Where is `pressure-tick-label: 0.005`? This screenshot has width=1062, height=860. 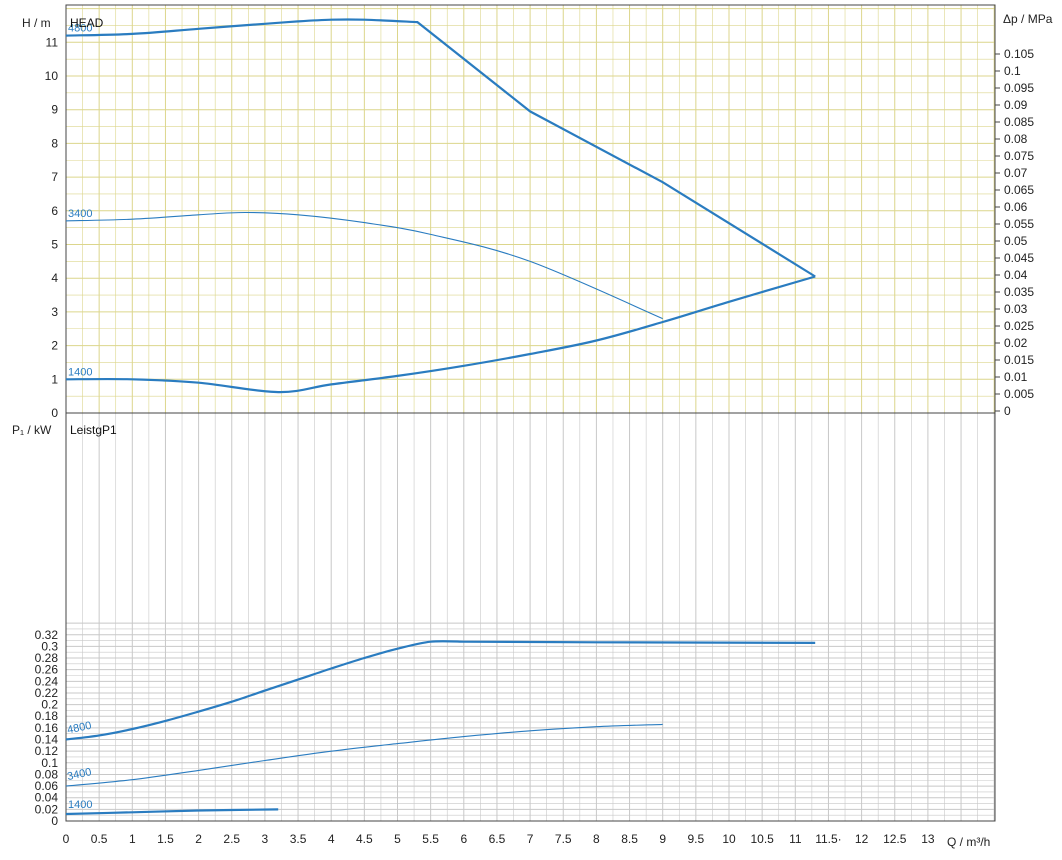 pressure-tick-label: 0.005 is located at coordinates (1019, 394).